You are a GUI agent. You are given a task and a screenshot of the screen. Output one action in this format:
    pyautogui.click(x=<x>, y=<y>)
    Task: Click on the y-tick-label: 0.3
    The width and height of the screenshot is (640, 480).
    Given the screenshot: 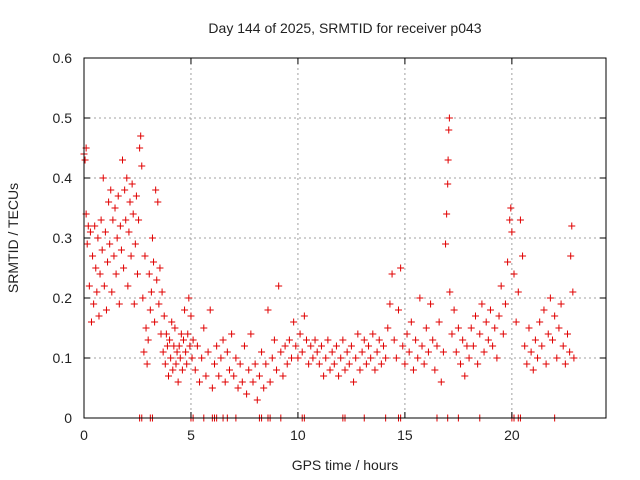 What is the action you would take?
    pyautogui.click(x=63, y=238)
    